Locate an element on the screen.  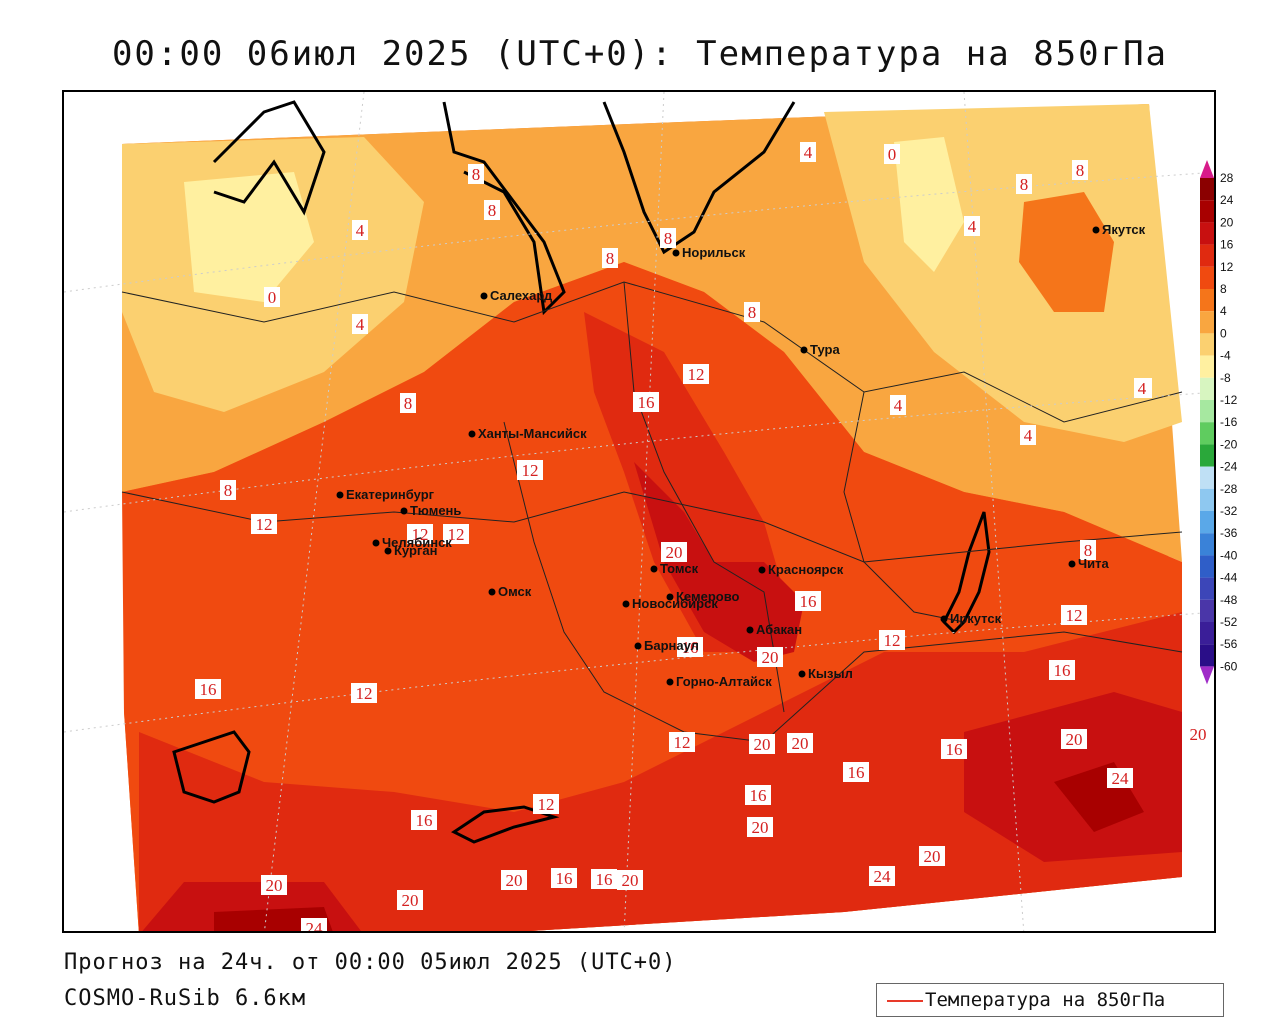
isotherm-label-text: 12 is located at coordinates (892, 640).